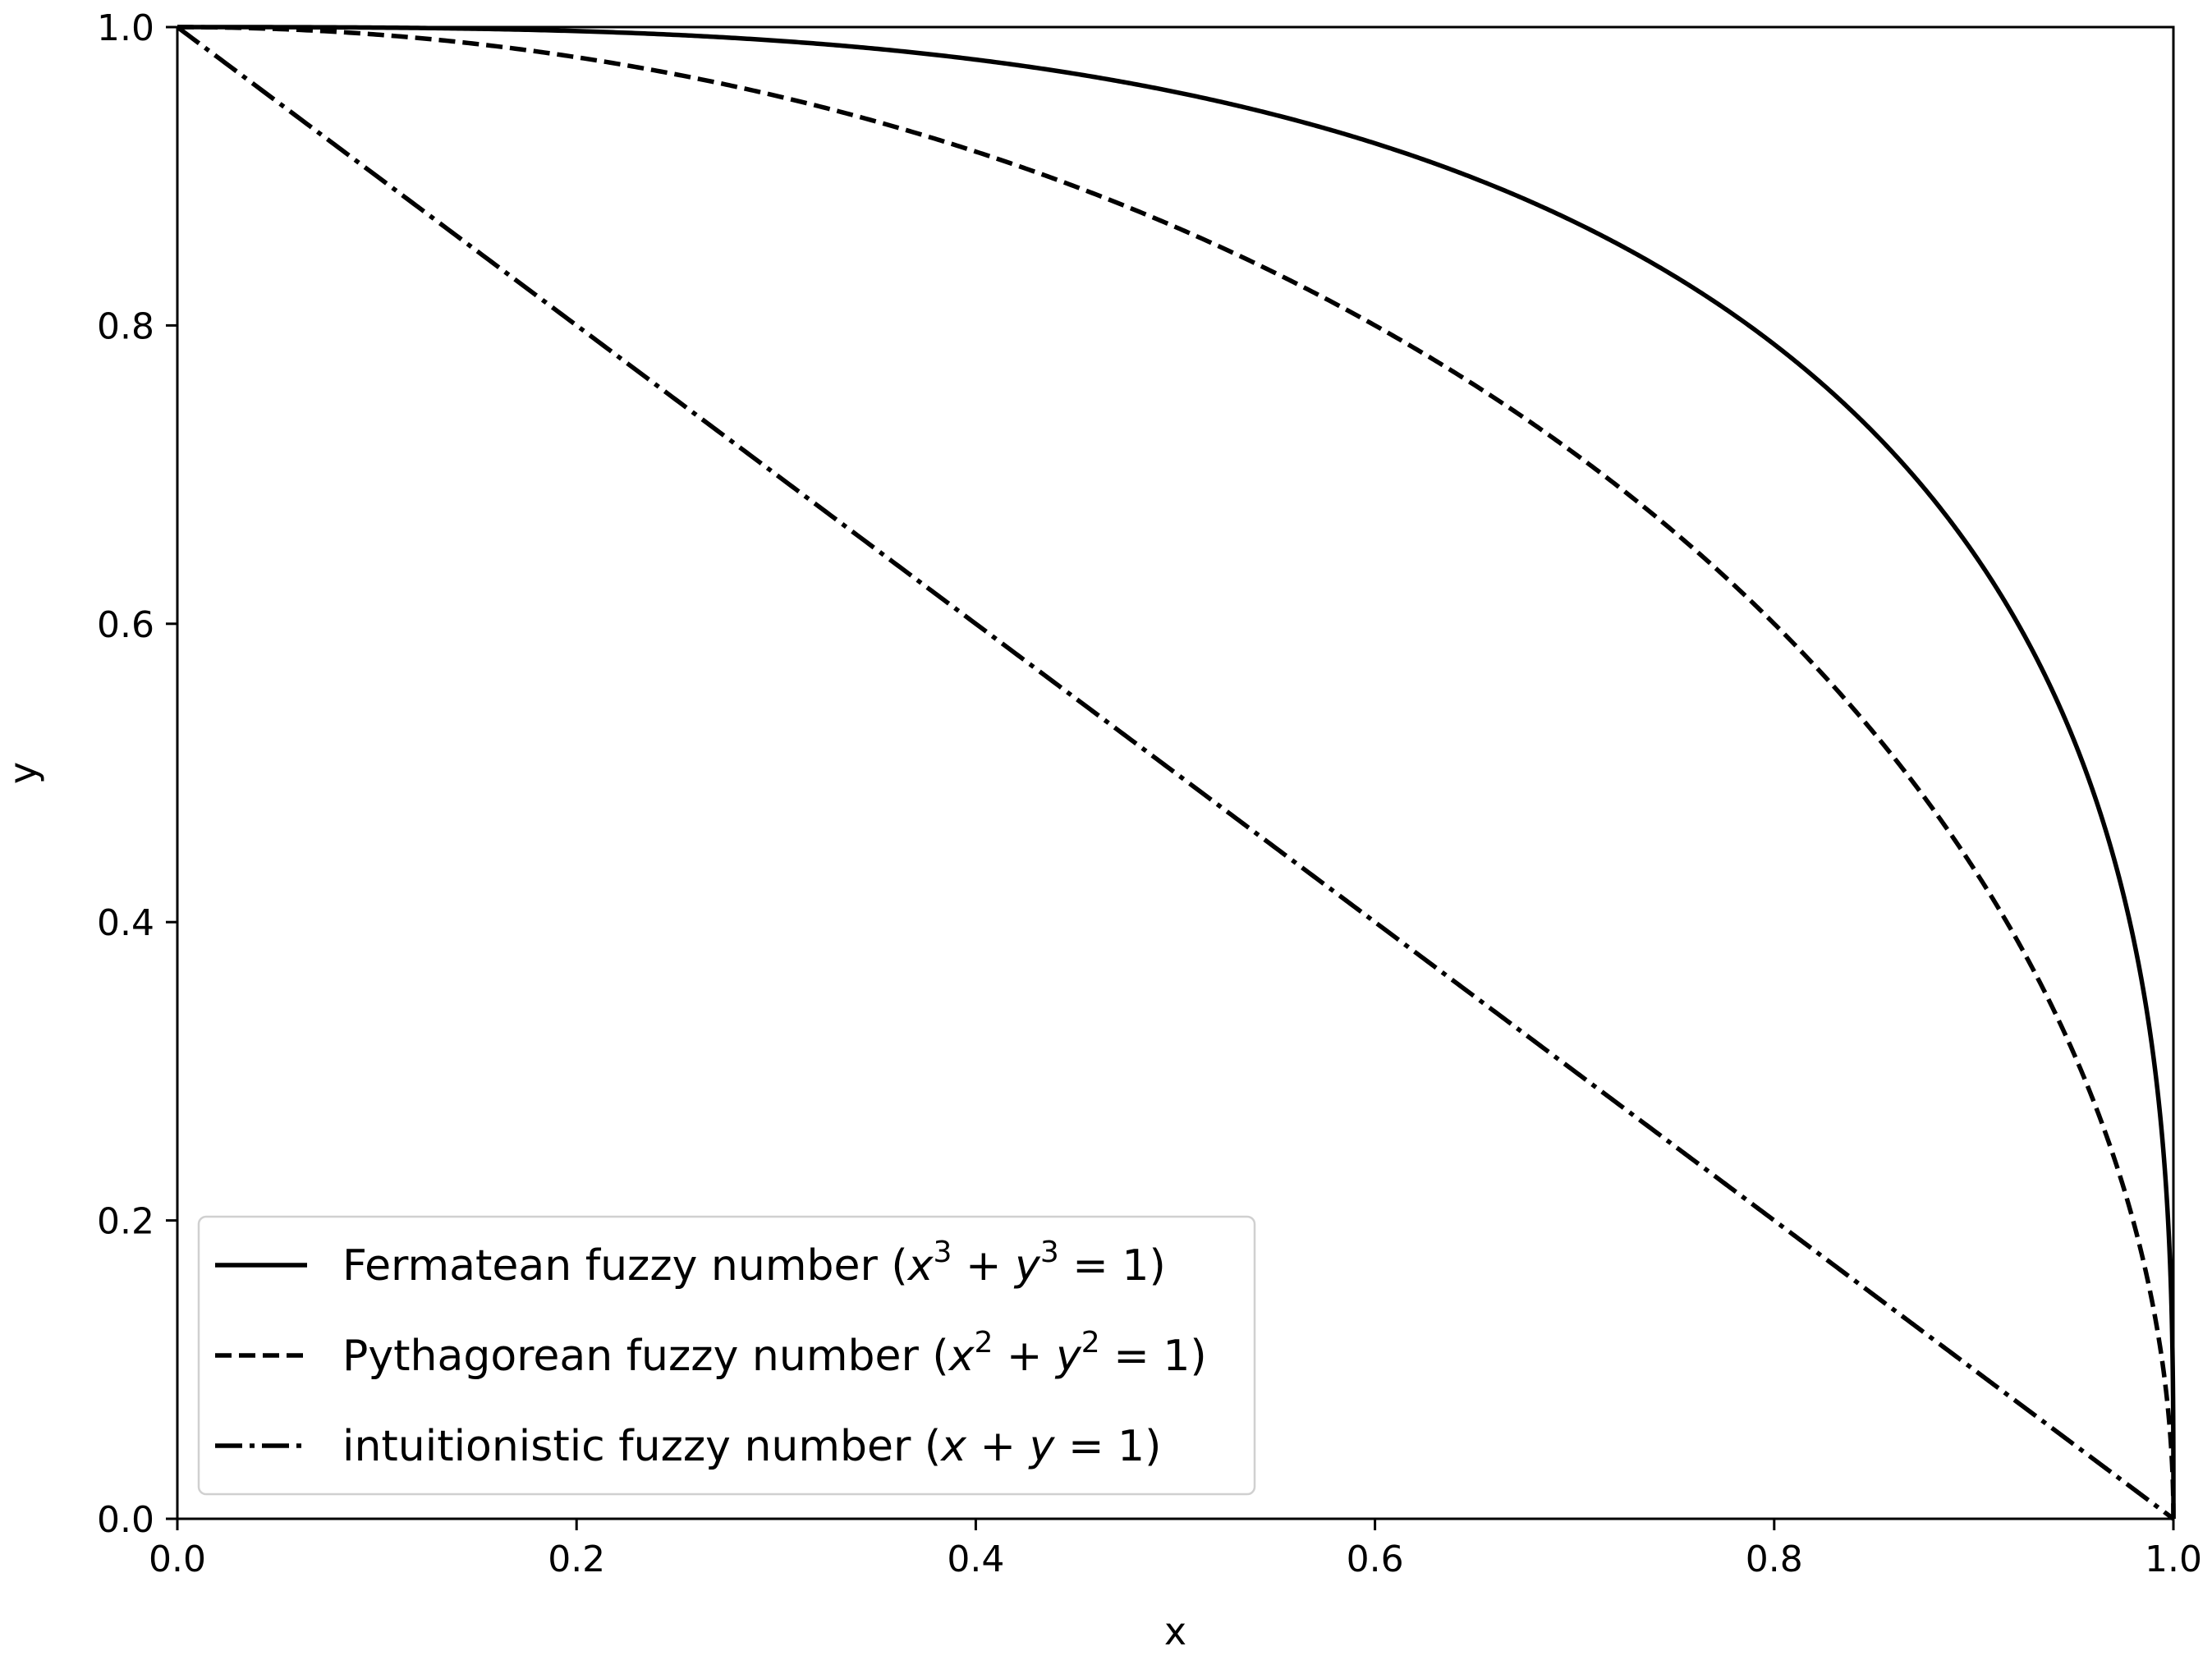 This screenshot has height=1660, width=2212. I want to click on x-axis-label: x, so click(1175, 1631).